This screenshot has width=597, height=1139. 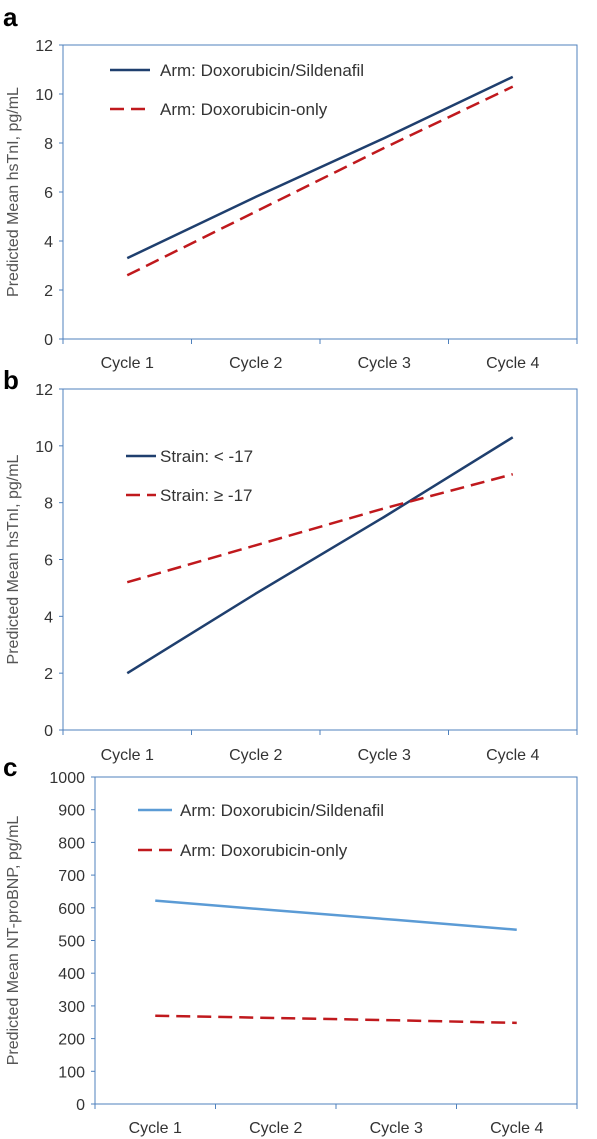 What do you see at coordinates (10, 767) in the screenshot?
I see `panel-letter: c` at bounding box center [10, 767].